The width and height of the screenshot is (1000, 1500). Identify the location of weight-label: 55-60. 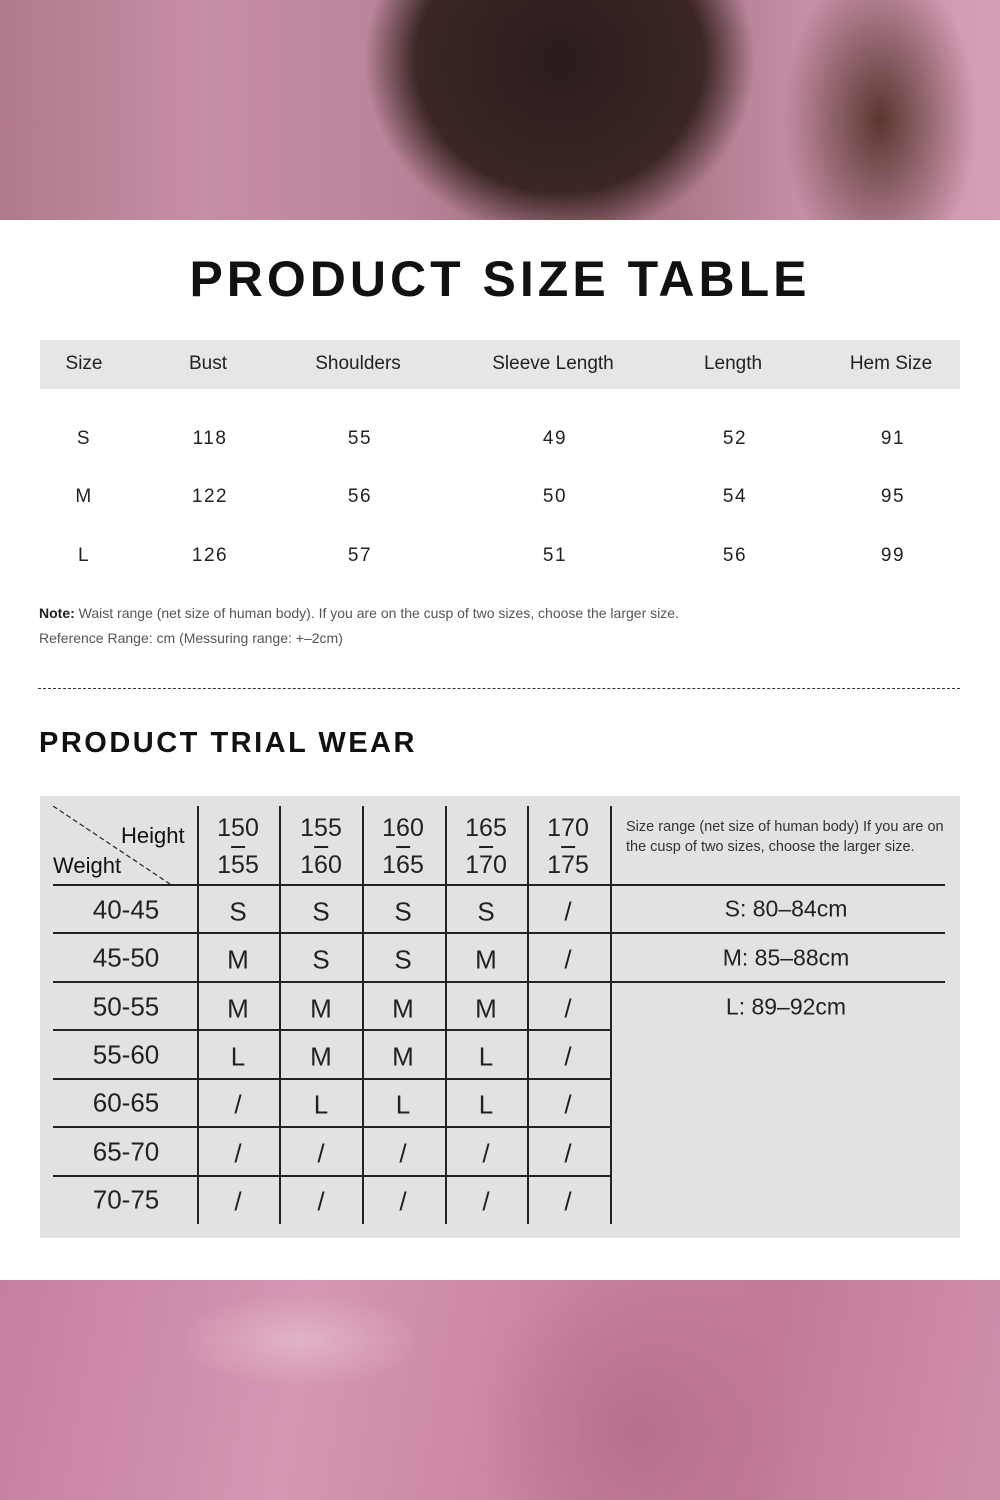
(126, 1054).